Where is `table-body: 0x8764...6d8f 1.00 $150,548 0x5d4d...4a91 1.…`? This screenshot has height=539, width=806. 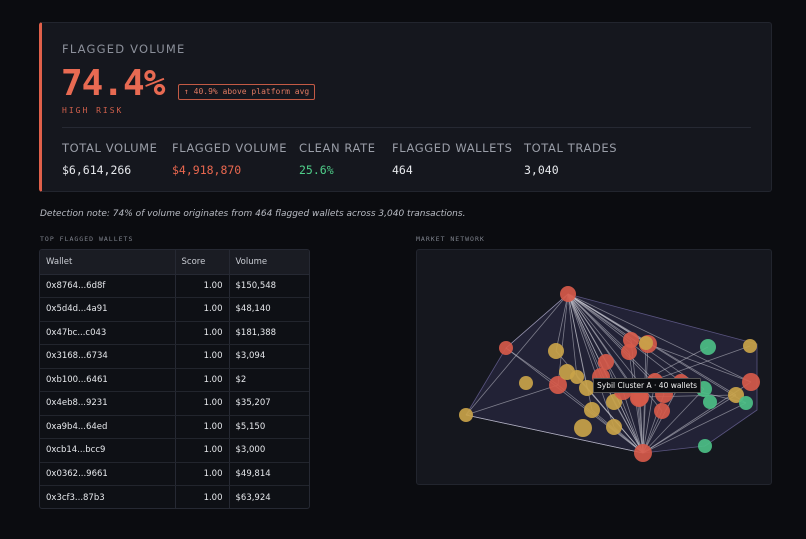 table-body: 0x8764...6d8f 1.00 $150,548 0x5d4d...4a91 1.… is located at coordinates (174, 391).